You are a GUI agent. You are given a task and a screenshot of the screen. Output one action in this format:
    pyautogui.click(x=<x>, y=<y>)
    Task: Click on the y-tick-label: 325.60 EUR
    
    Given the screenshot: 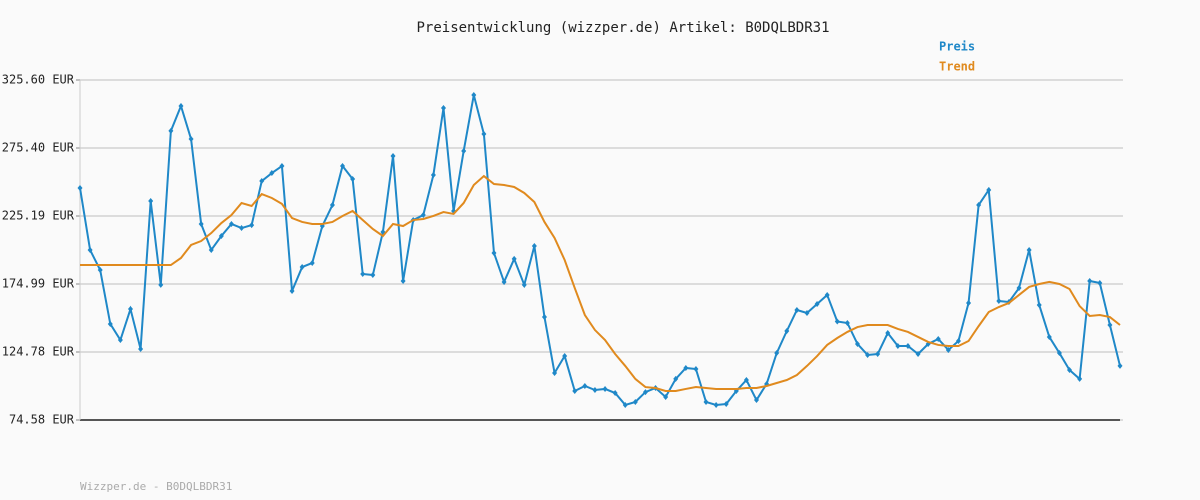 What is the action you would take?
    pyautogui.click(x=38, y=80)
    